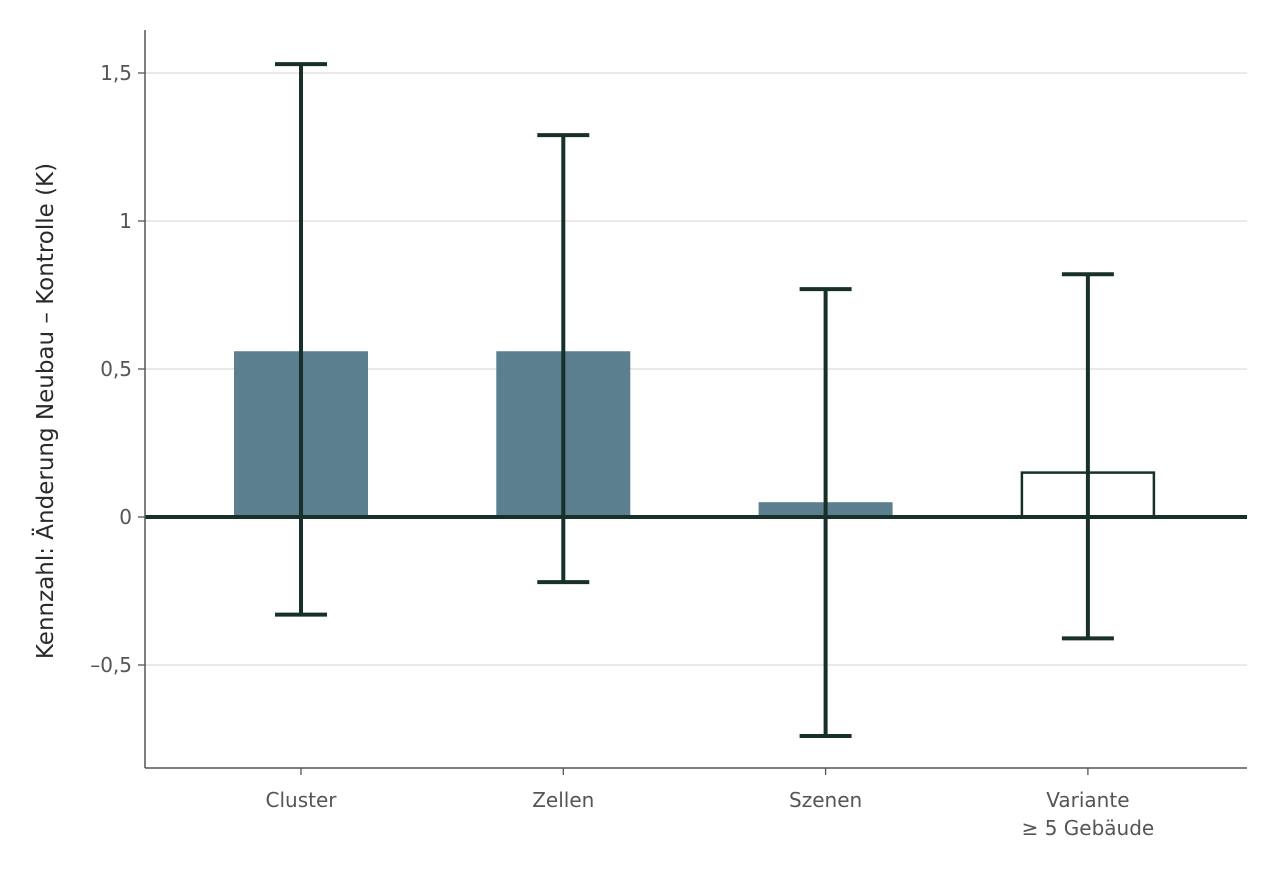  What do you see at coordinates (116, 73) in the screenshot?
I see `y-tick-label: 1,5` at bounding box center [116, 73].